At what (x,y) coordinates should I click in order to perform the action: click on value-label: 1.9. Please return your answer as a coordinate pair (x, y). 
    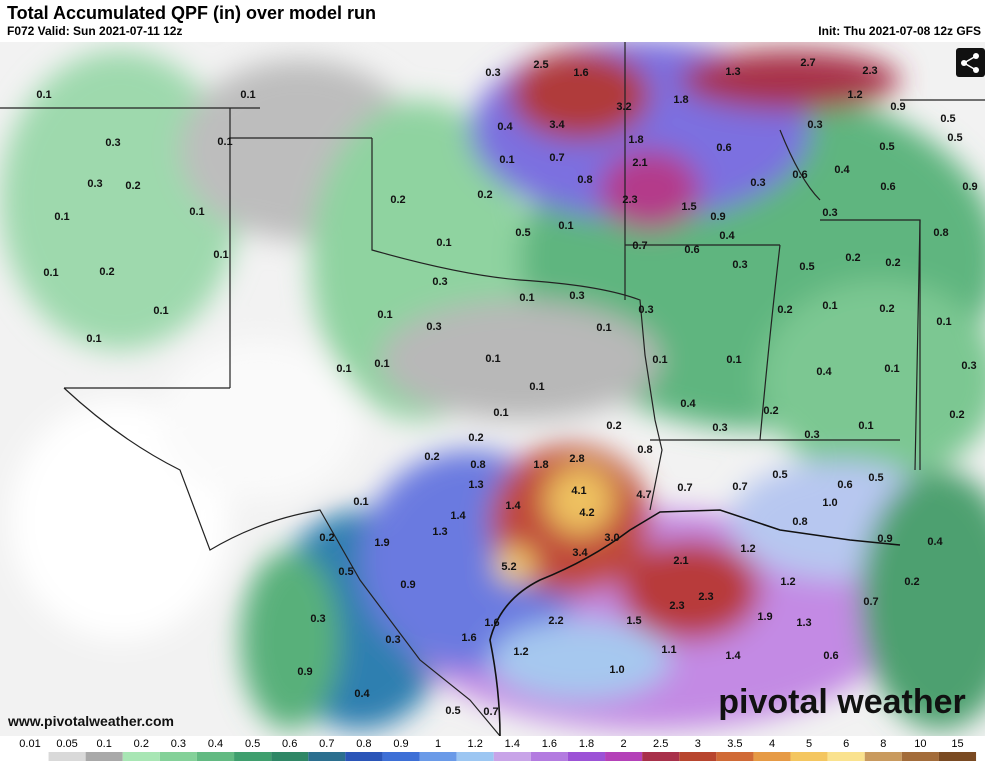
    Looking at the image, I should click on (764, 617).